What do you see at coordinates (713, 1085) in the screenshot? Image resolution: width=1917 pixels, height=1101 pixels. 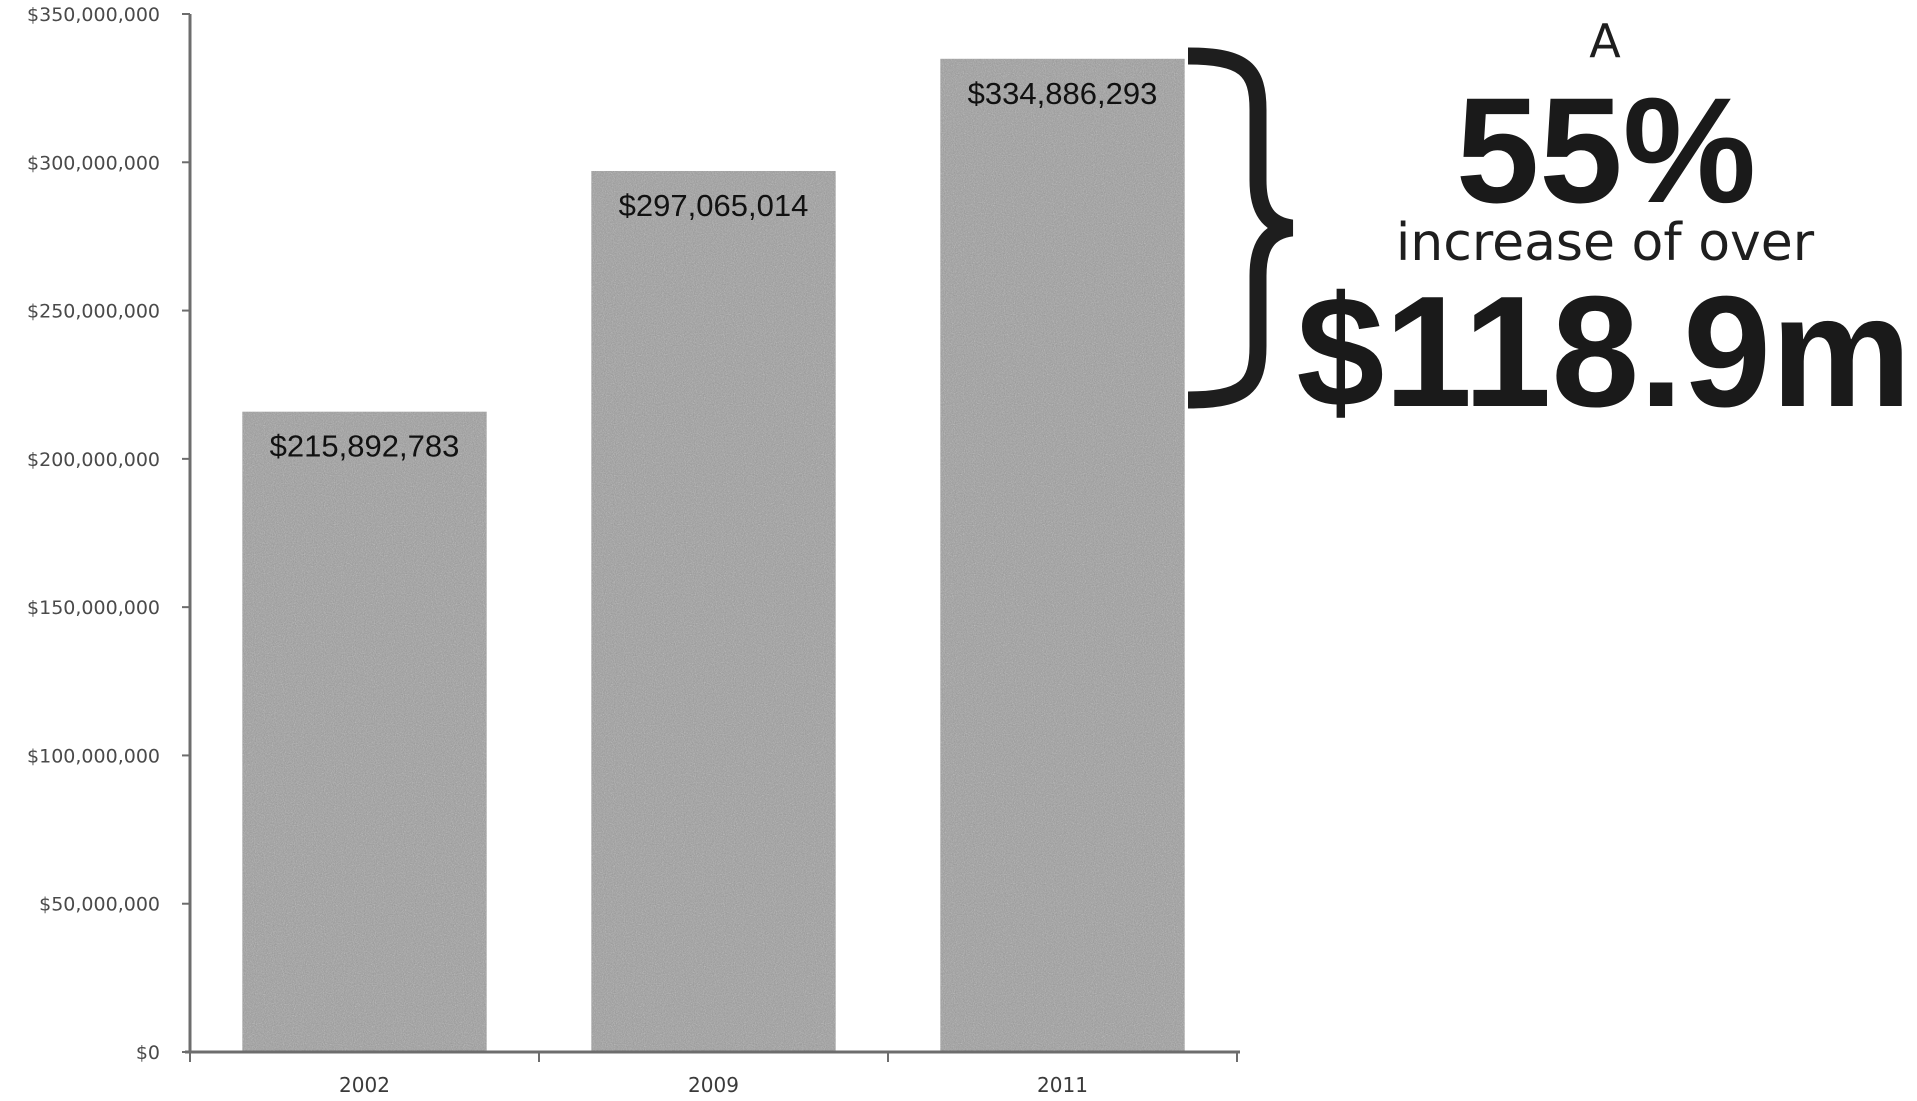 I see `x-tick-label: 2009` at bounding box center [713, 1085].